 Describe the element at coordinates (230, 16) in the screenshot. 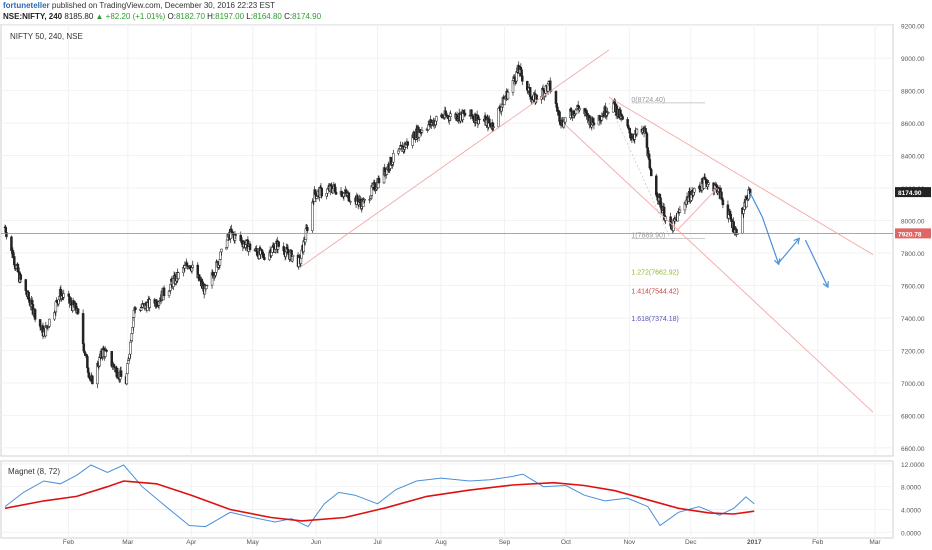

I see `high-value: 8197.00` at that location.